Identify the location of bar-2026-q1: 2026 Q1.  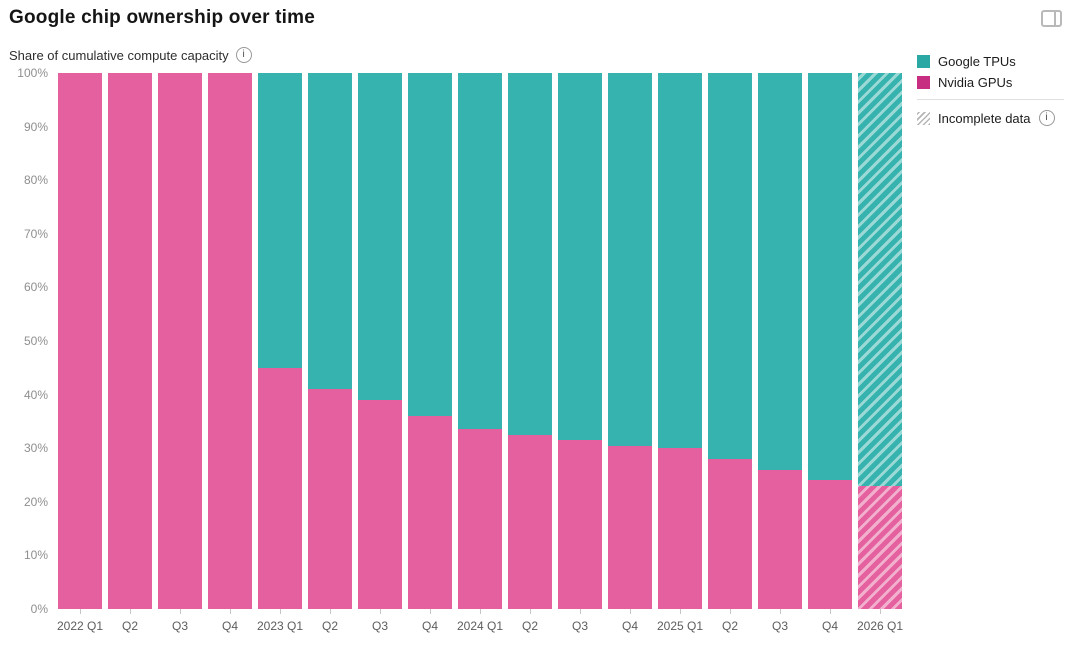
(880, 353).